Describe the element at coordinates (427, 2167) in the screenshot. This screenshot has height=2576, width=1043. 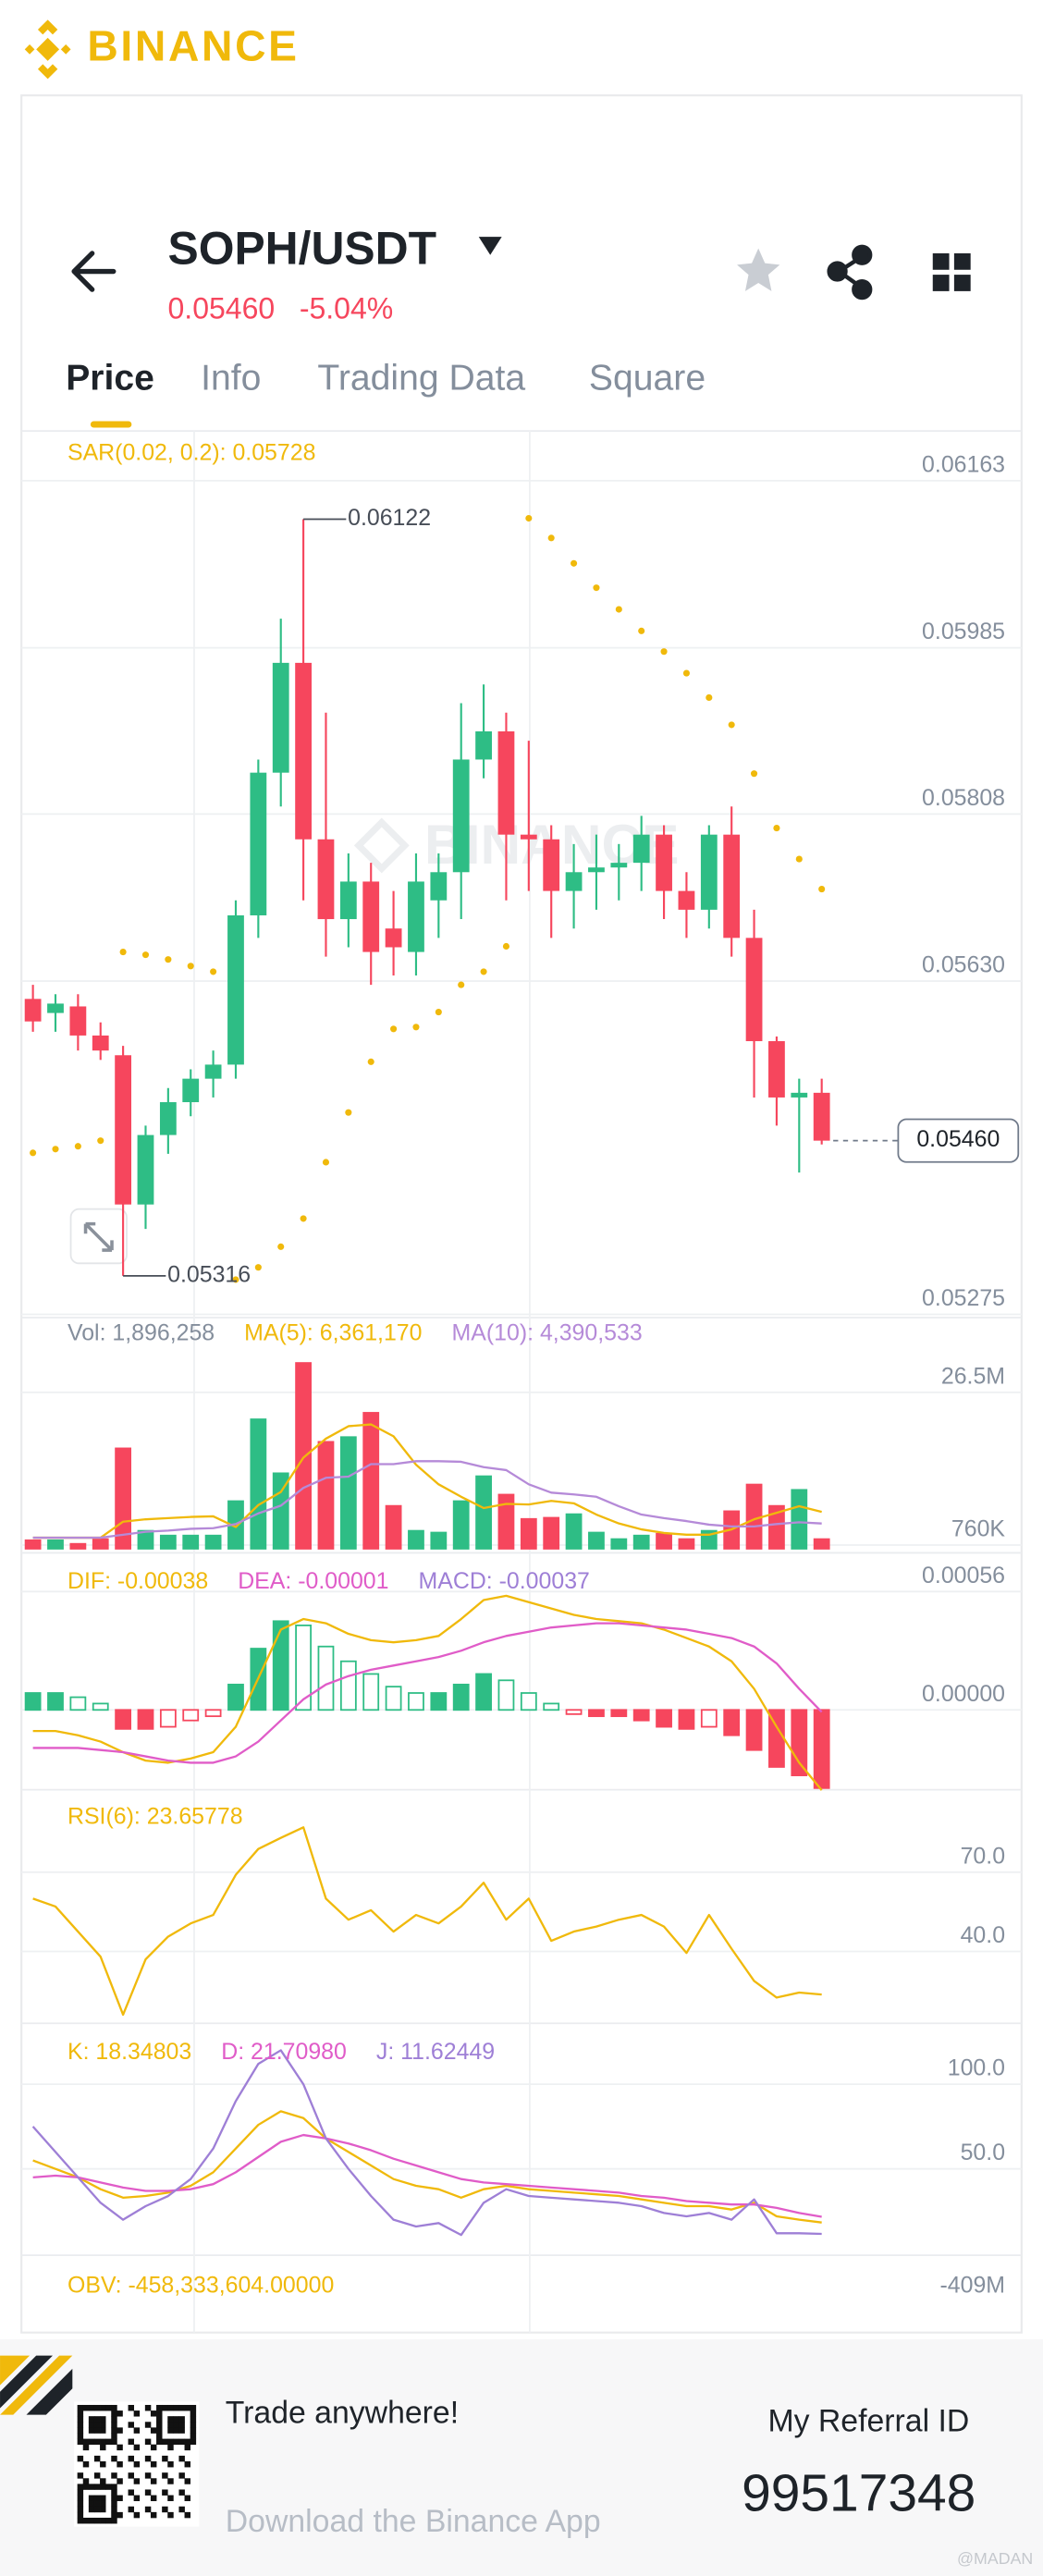
I see `indicator-line` at that location.